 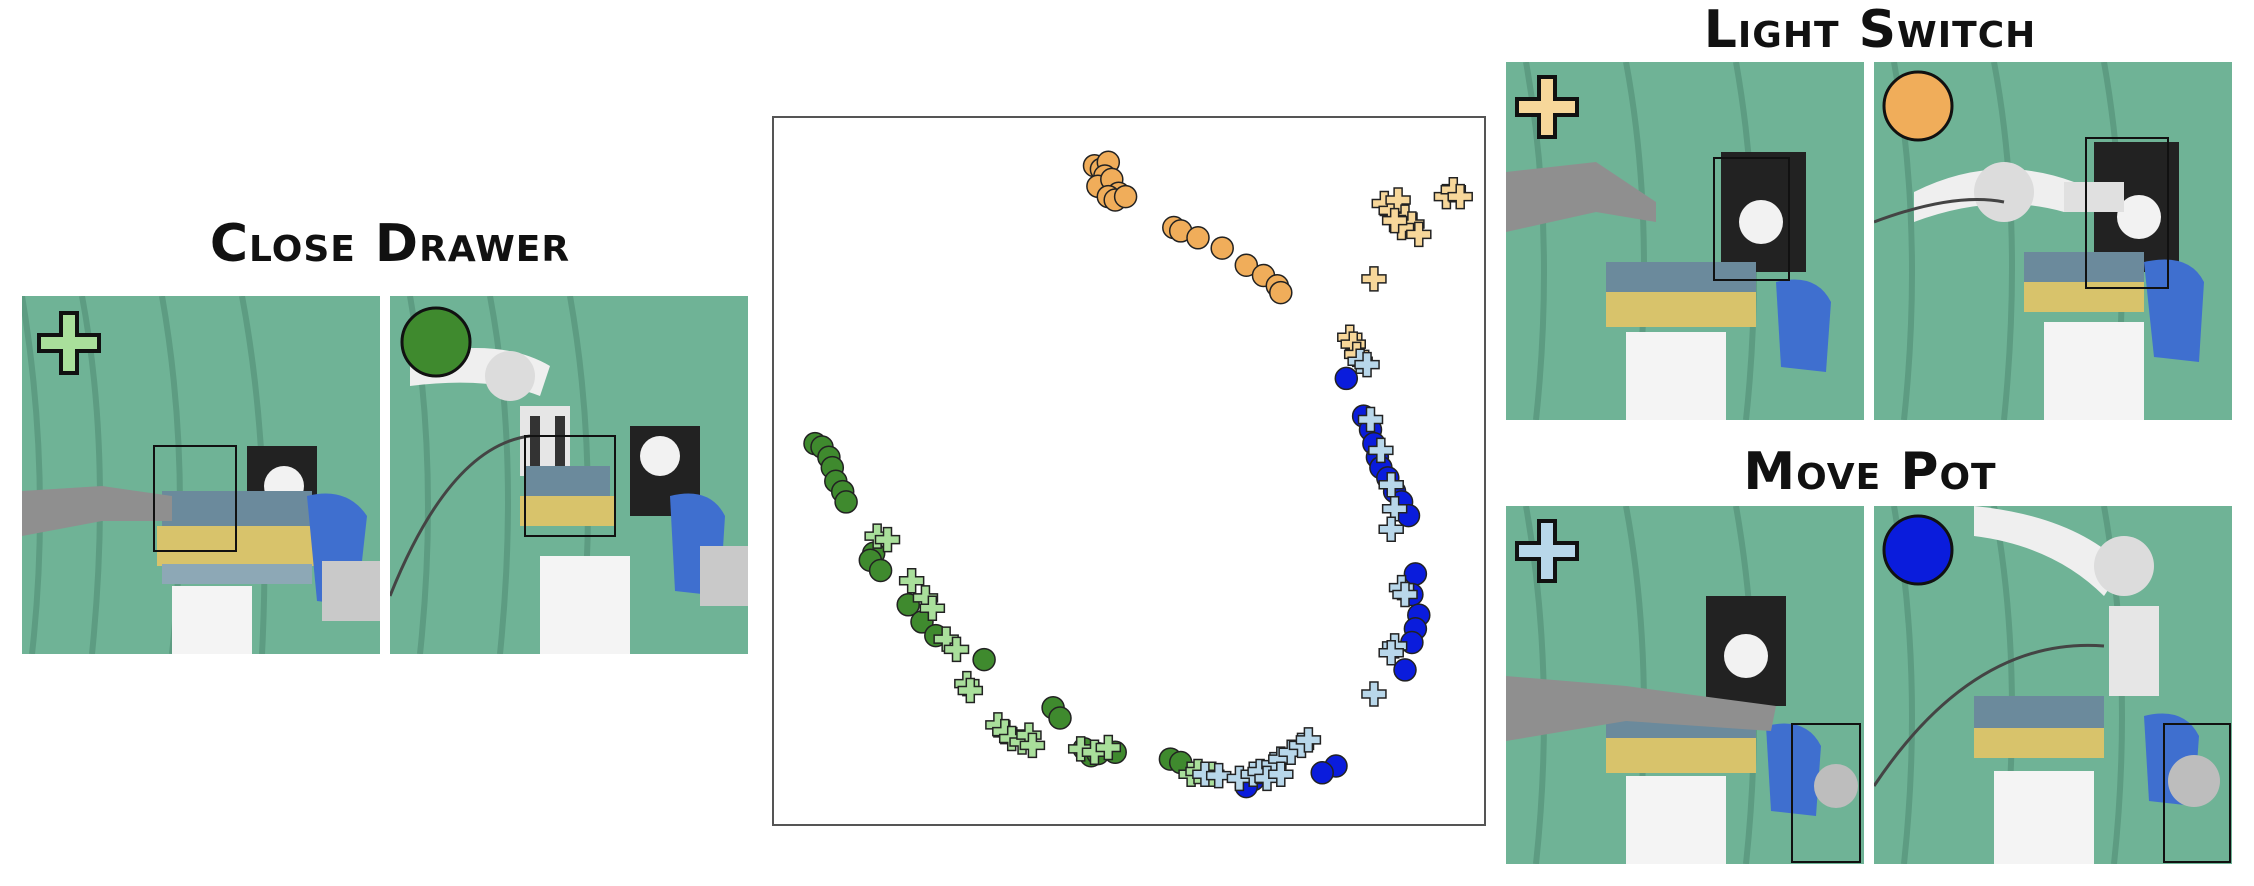 What do you see at coordinates (569, 475) in the screenshot?
I see `close-drawer-robot-photo` at bounding box center [569, 475].